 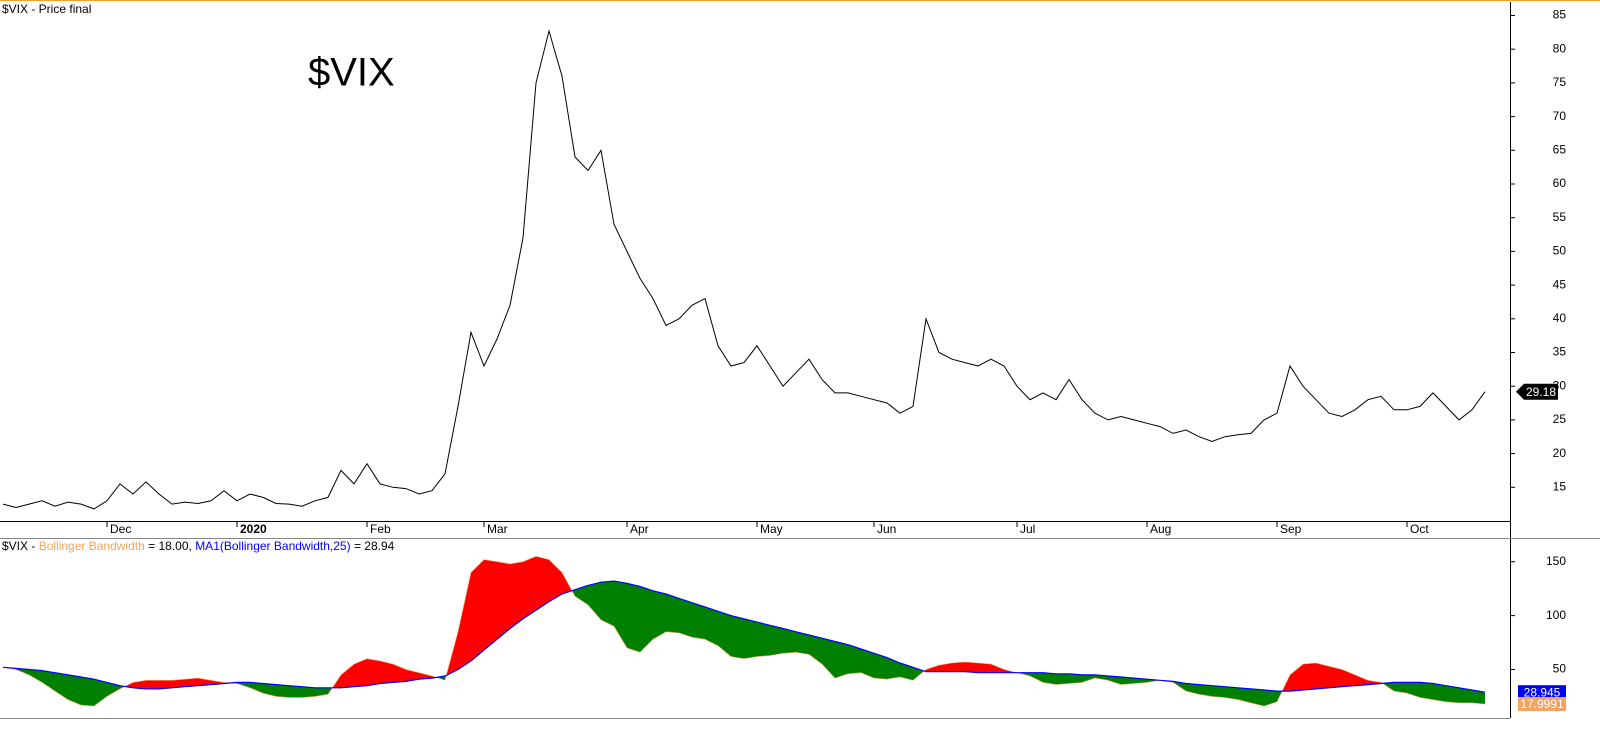 I want to click on last-value-label: 29.18, so click(x=1541, y=392).